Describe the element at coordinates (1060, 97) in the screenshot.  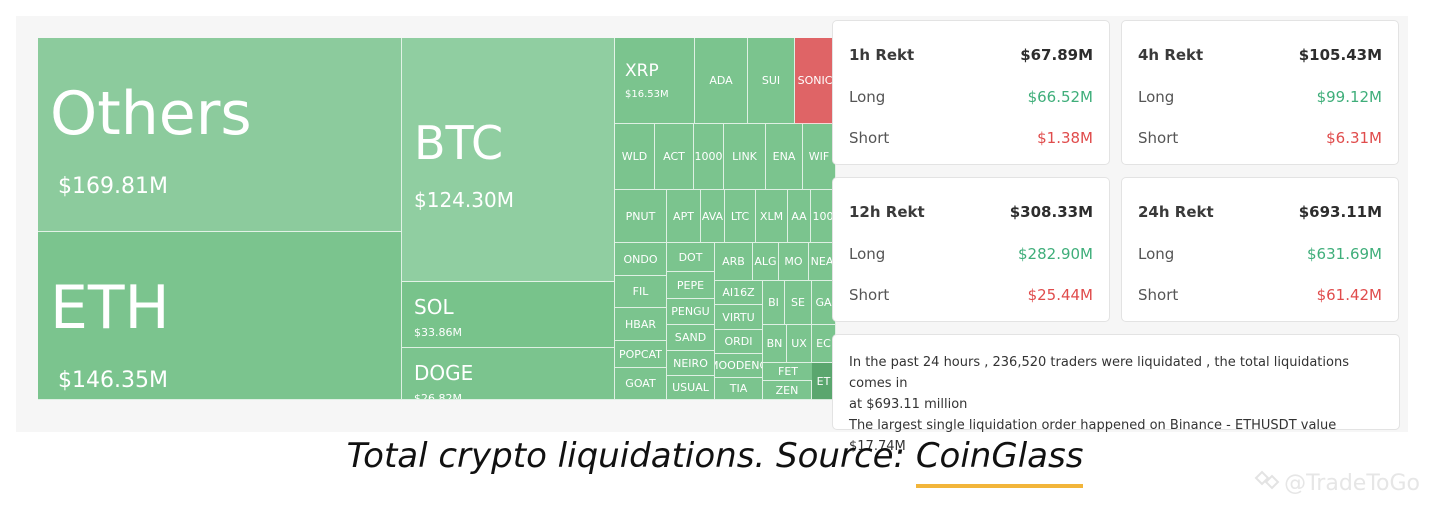
I see `long-value: $66.52M` at that location.